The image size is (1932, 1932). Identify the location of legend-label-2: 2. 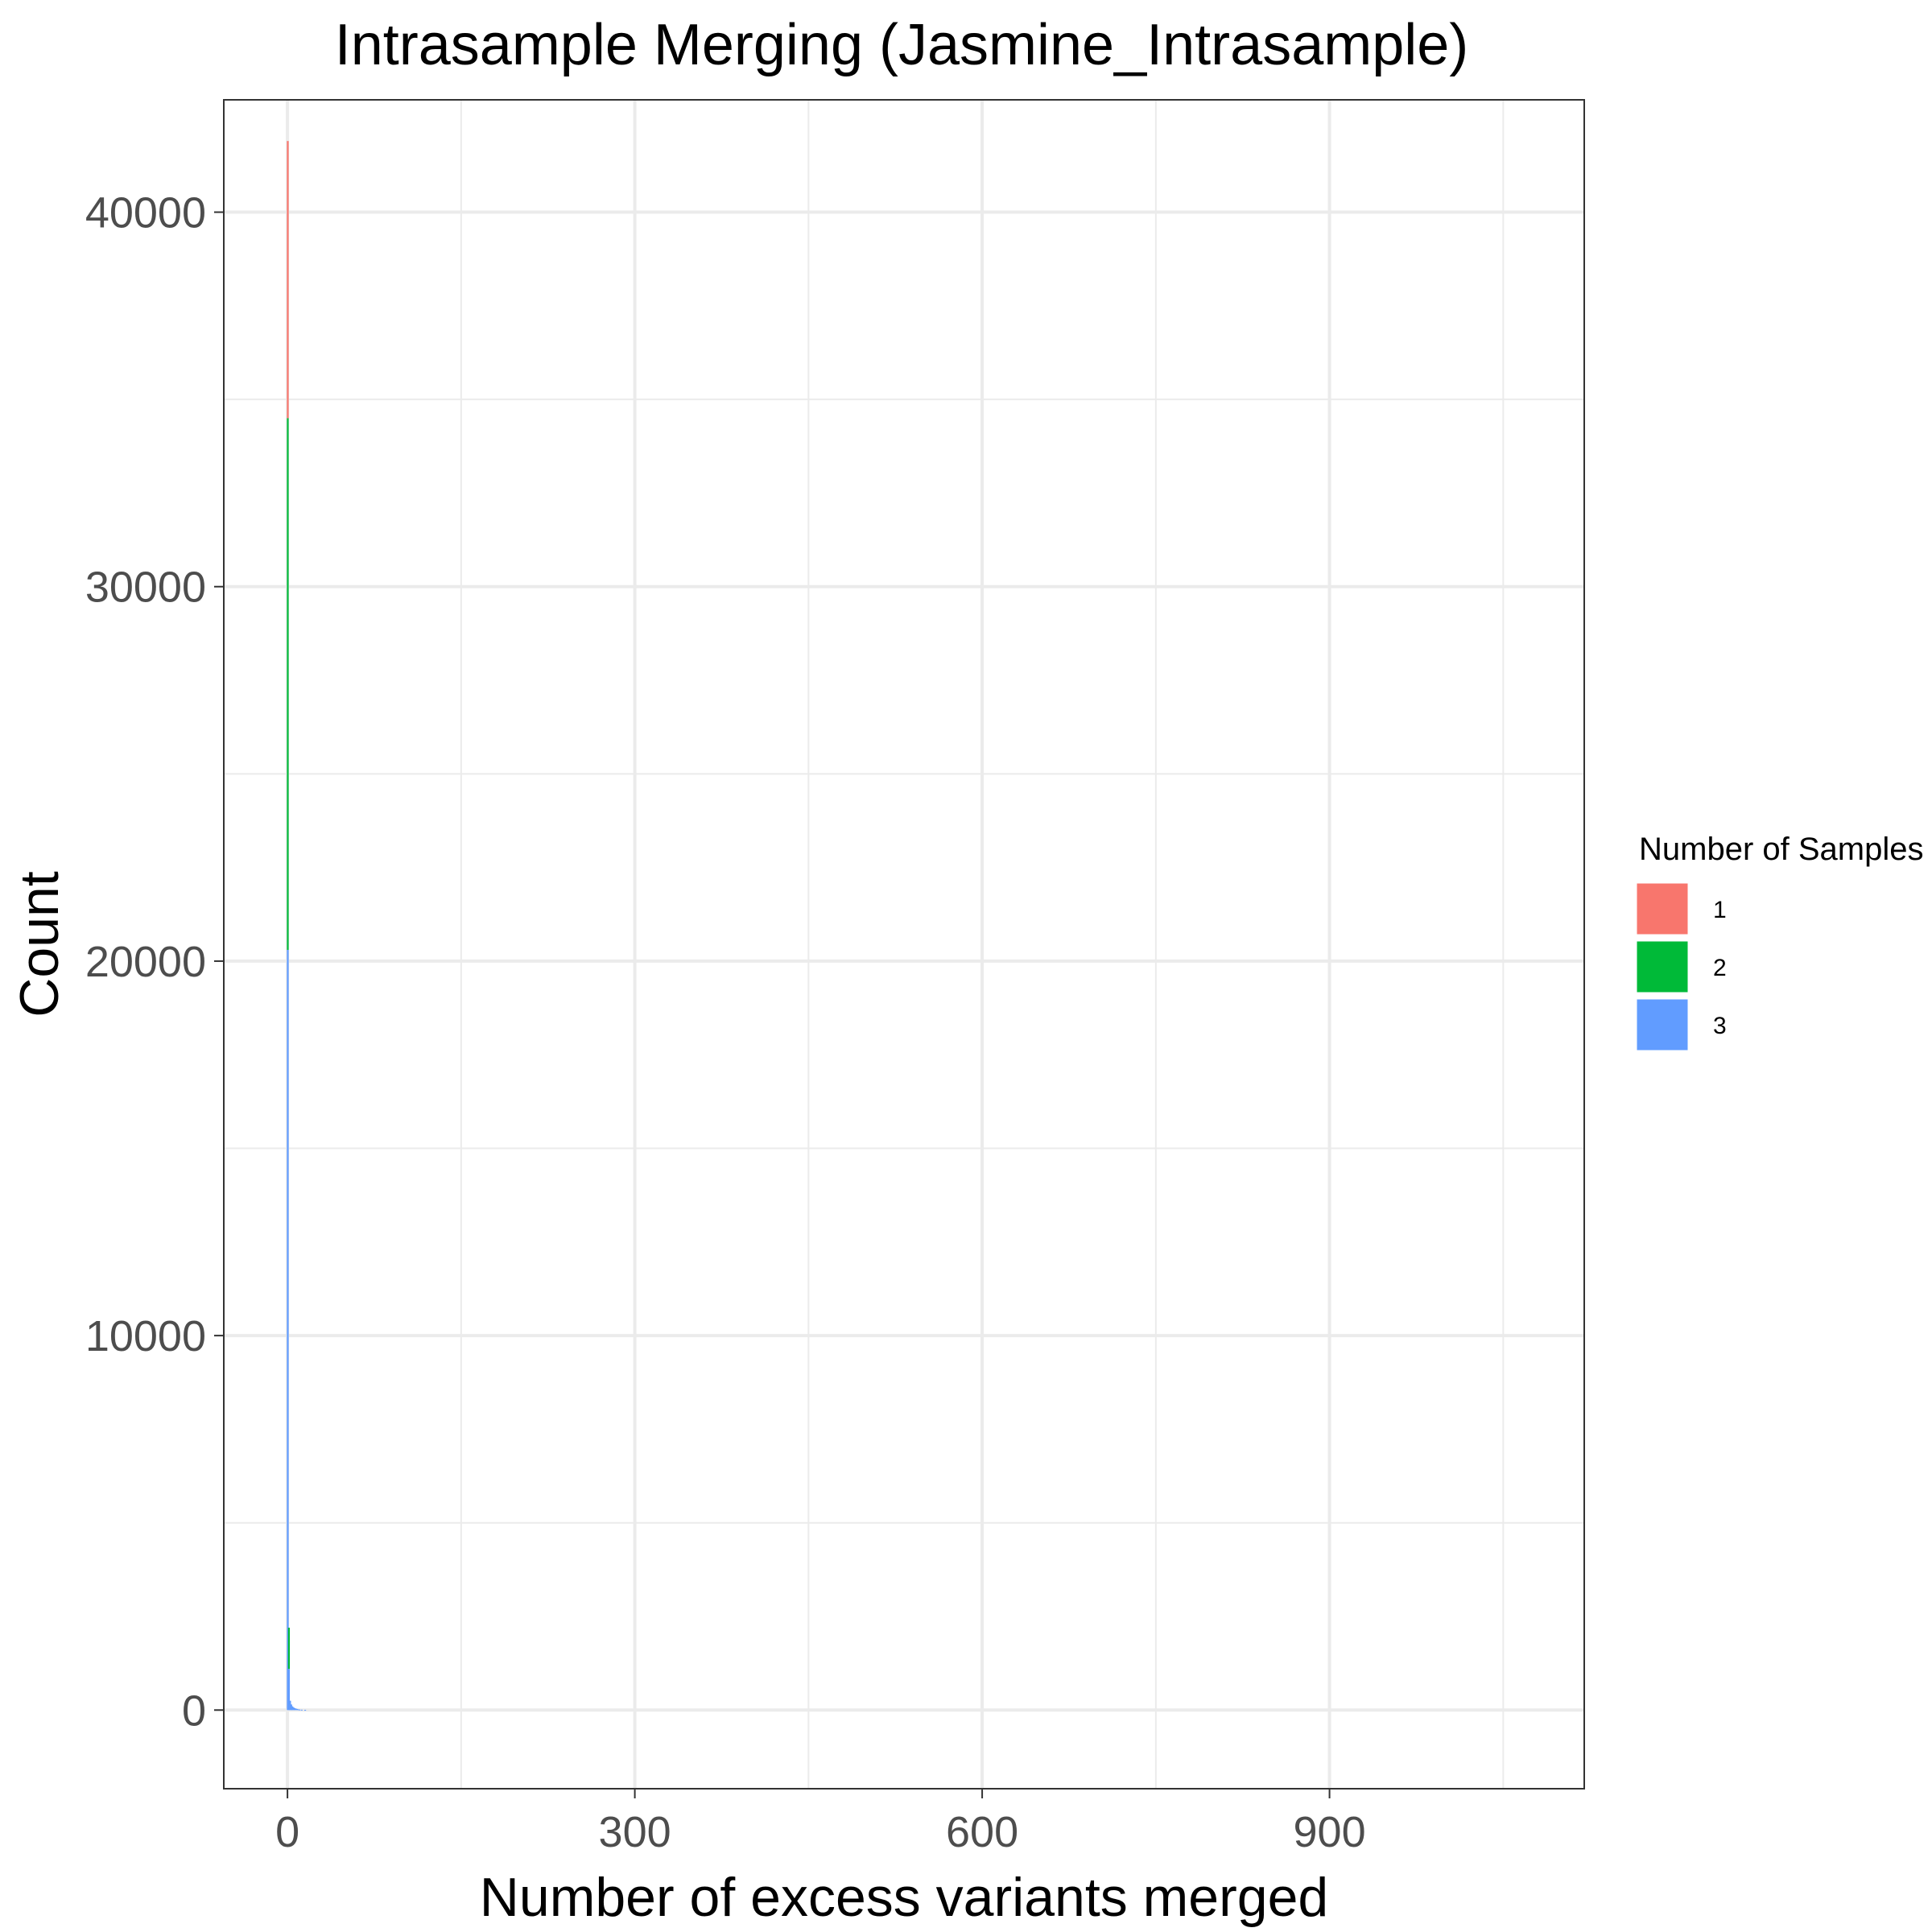
(1720, 968).